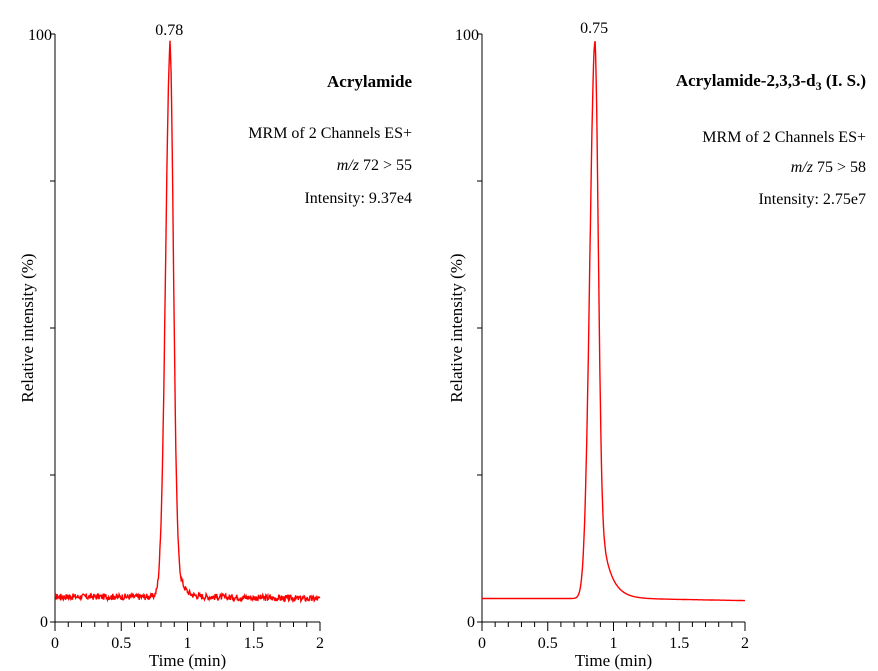 The width and height of the screenshot is (878, 671). I want to click on transition-value: 72 > 55, so click(385, 165).